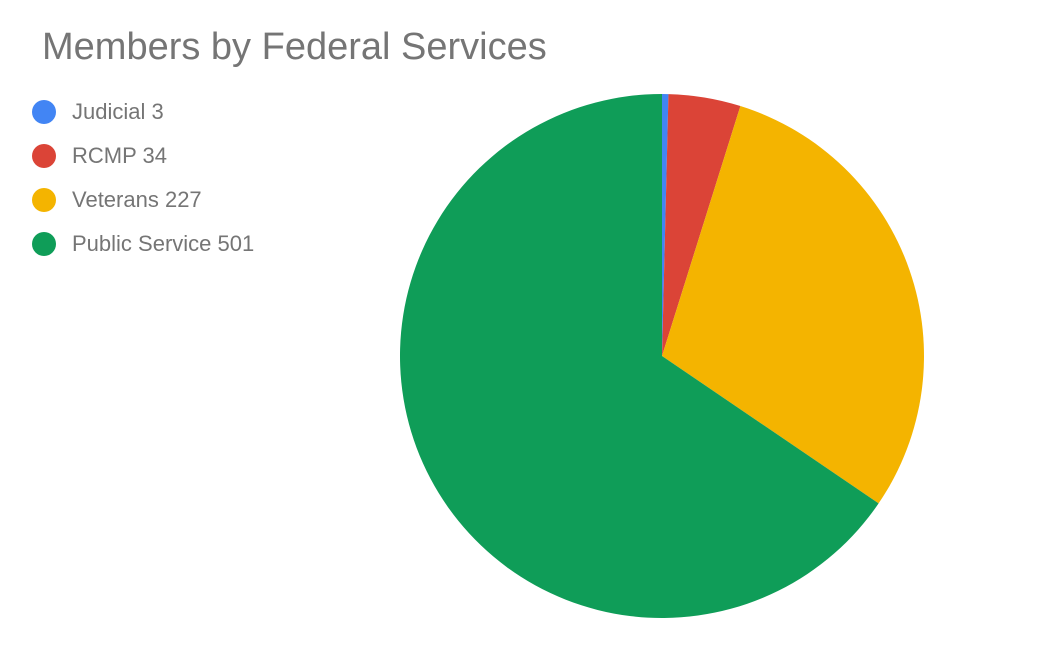 Image resolution: width=1052 pixels, height=650 pixels. What do you see at coordinates (44, 200) in the screenshot?
I see `legend-dot-veterans` at bounding box center [44, 200].